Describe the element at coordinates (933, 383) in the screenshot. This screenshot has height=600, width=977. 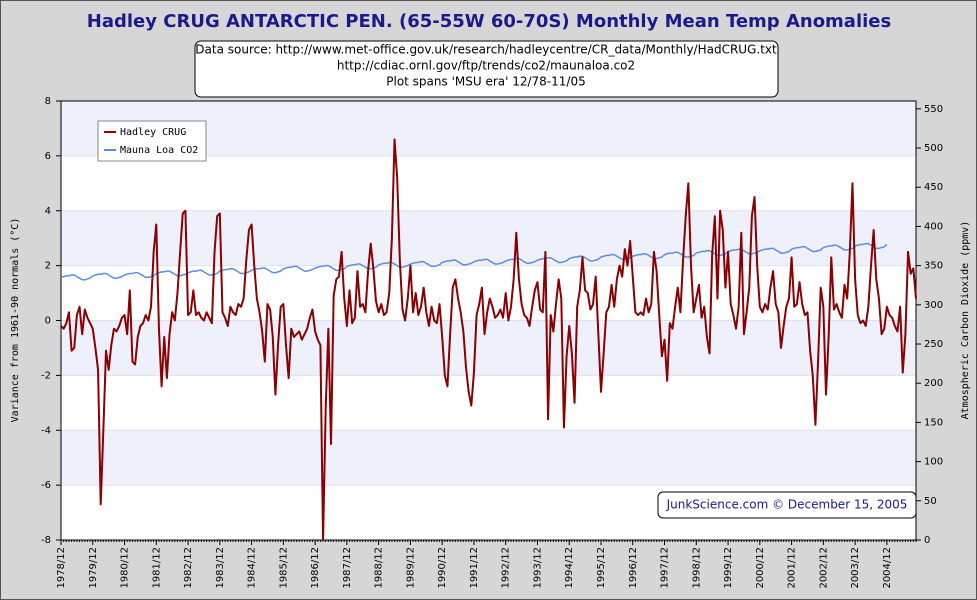
I see `y2-tick-label: 200` at that location.